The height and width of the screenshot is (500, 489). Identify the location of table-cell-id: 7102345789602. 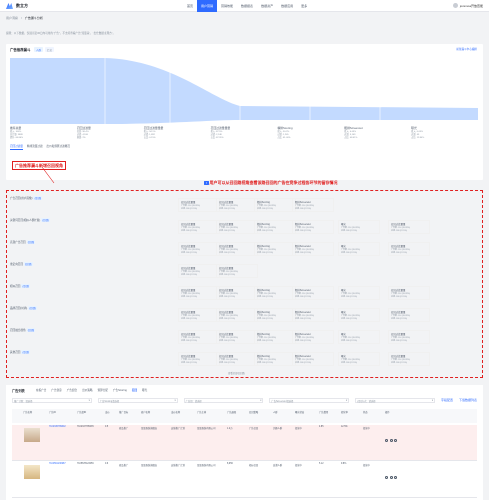
(57, 427).